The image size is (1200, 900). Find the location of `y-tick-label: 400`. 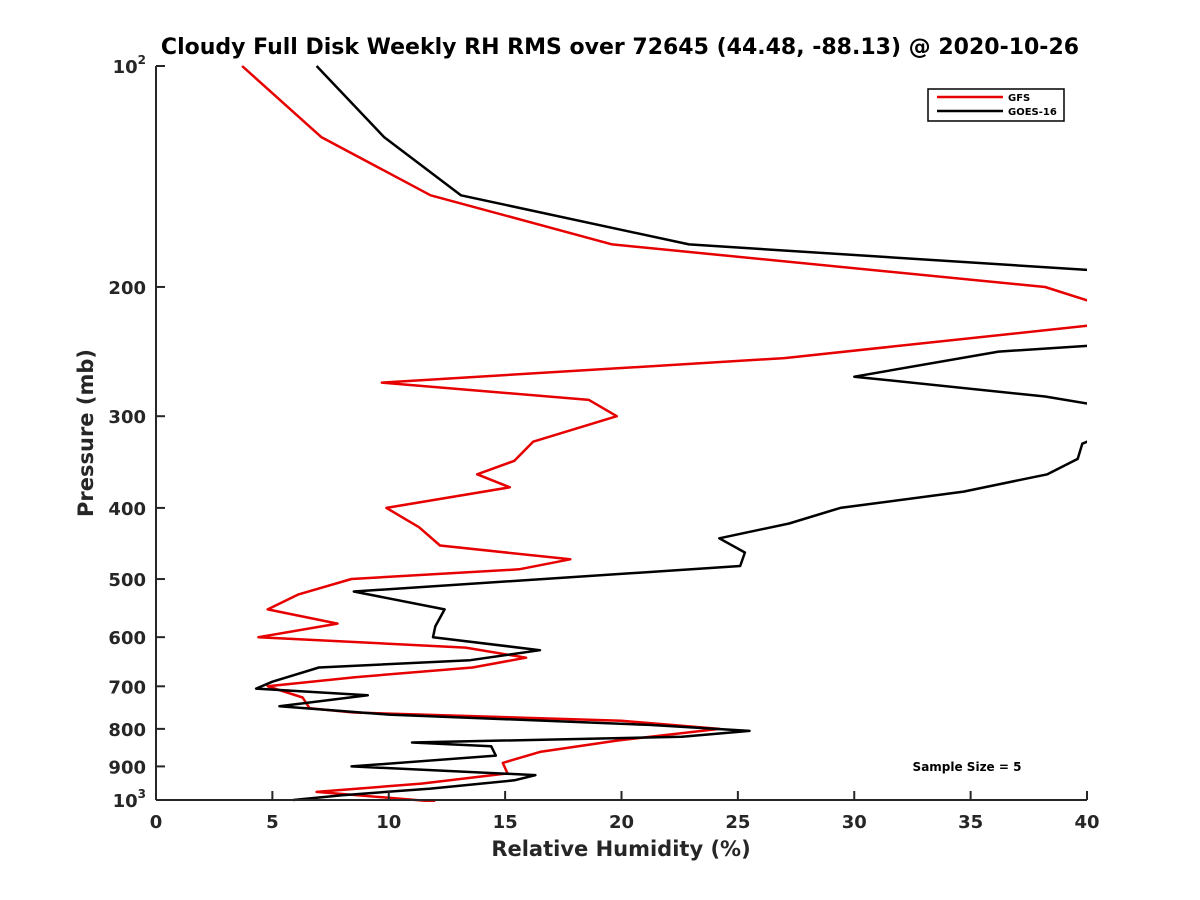

y-tick-label: 400 is located at coordinates (127, 509).